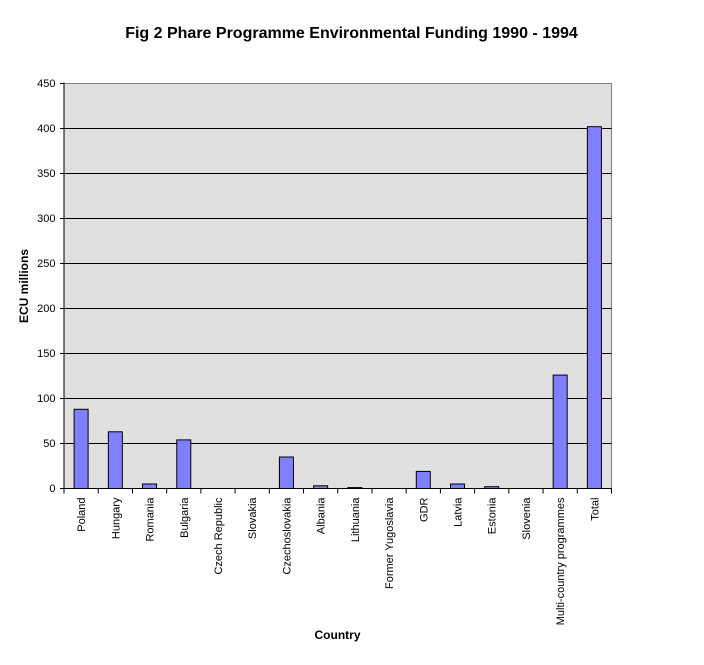 The height and width of the screenshot is (665, 704). I want to click on svg-text: Poland, so click(82, 515).